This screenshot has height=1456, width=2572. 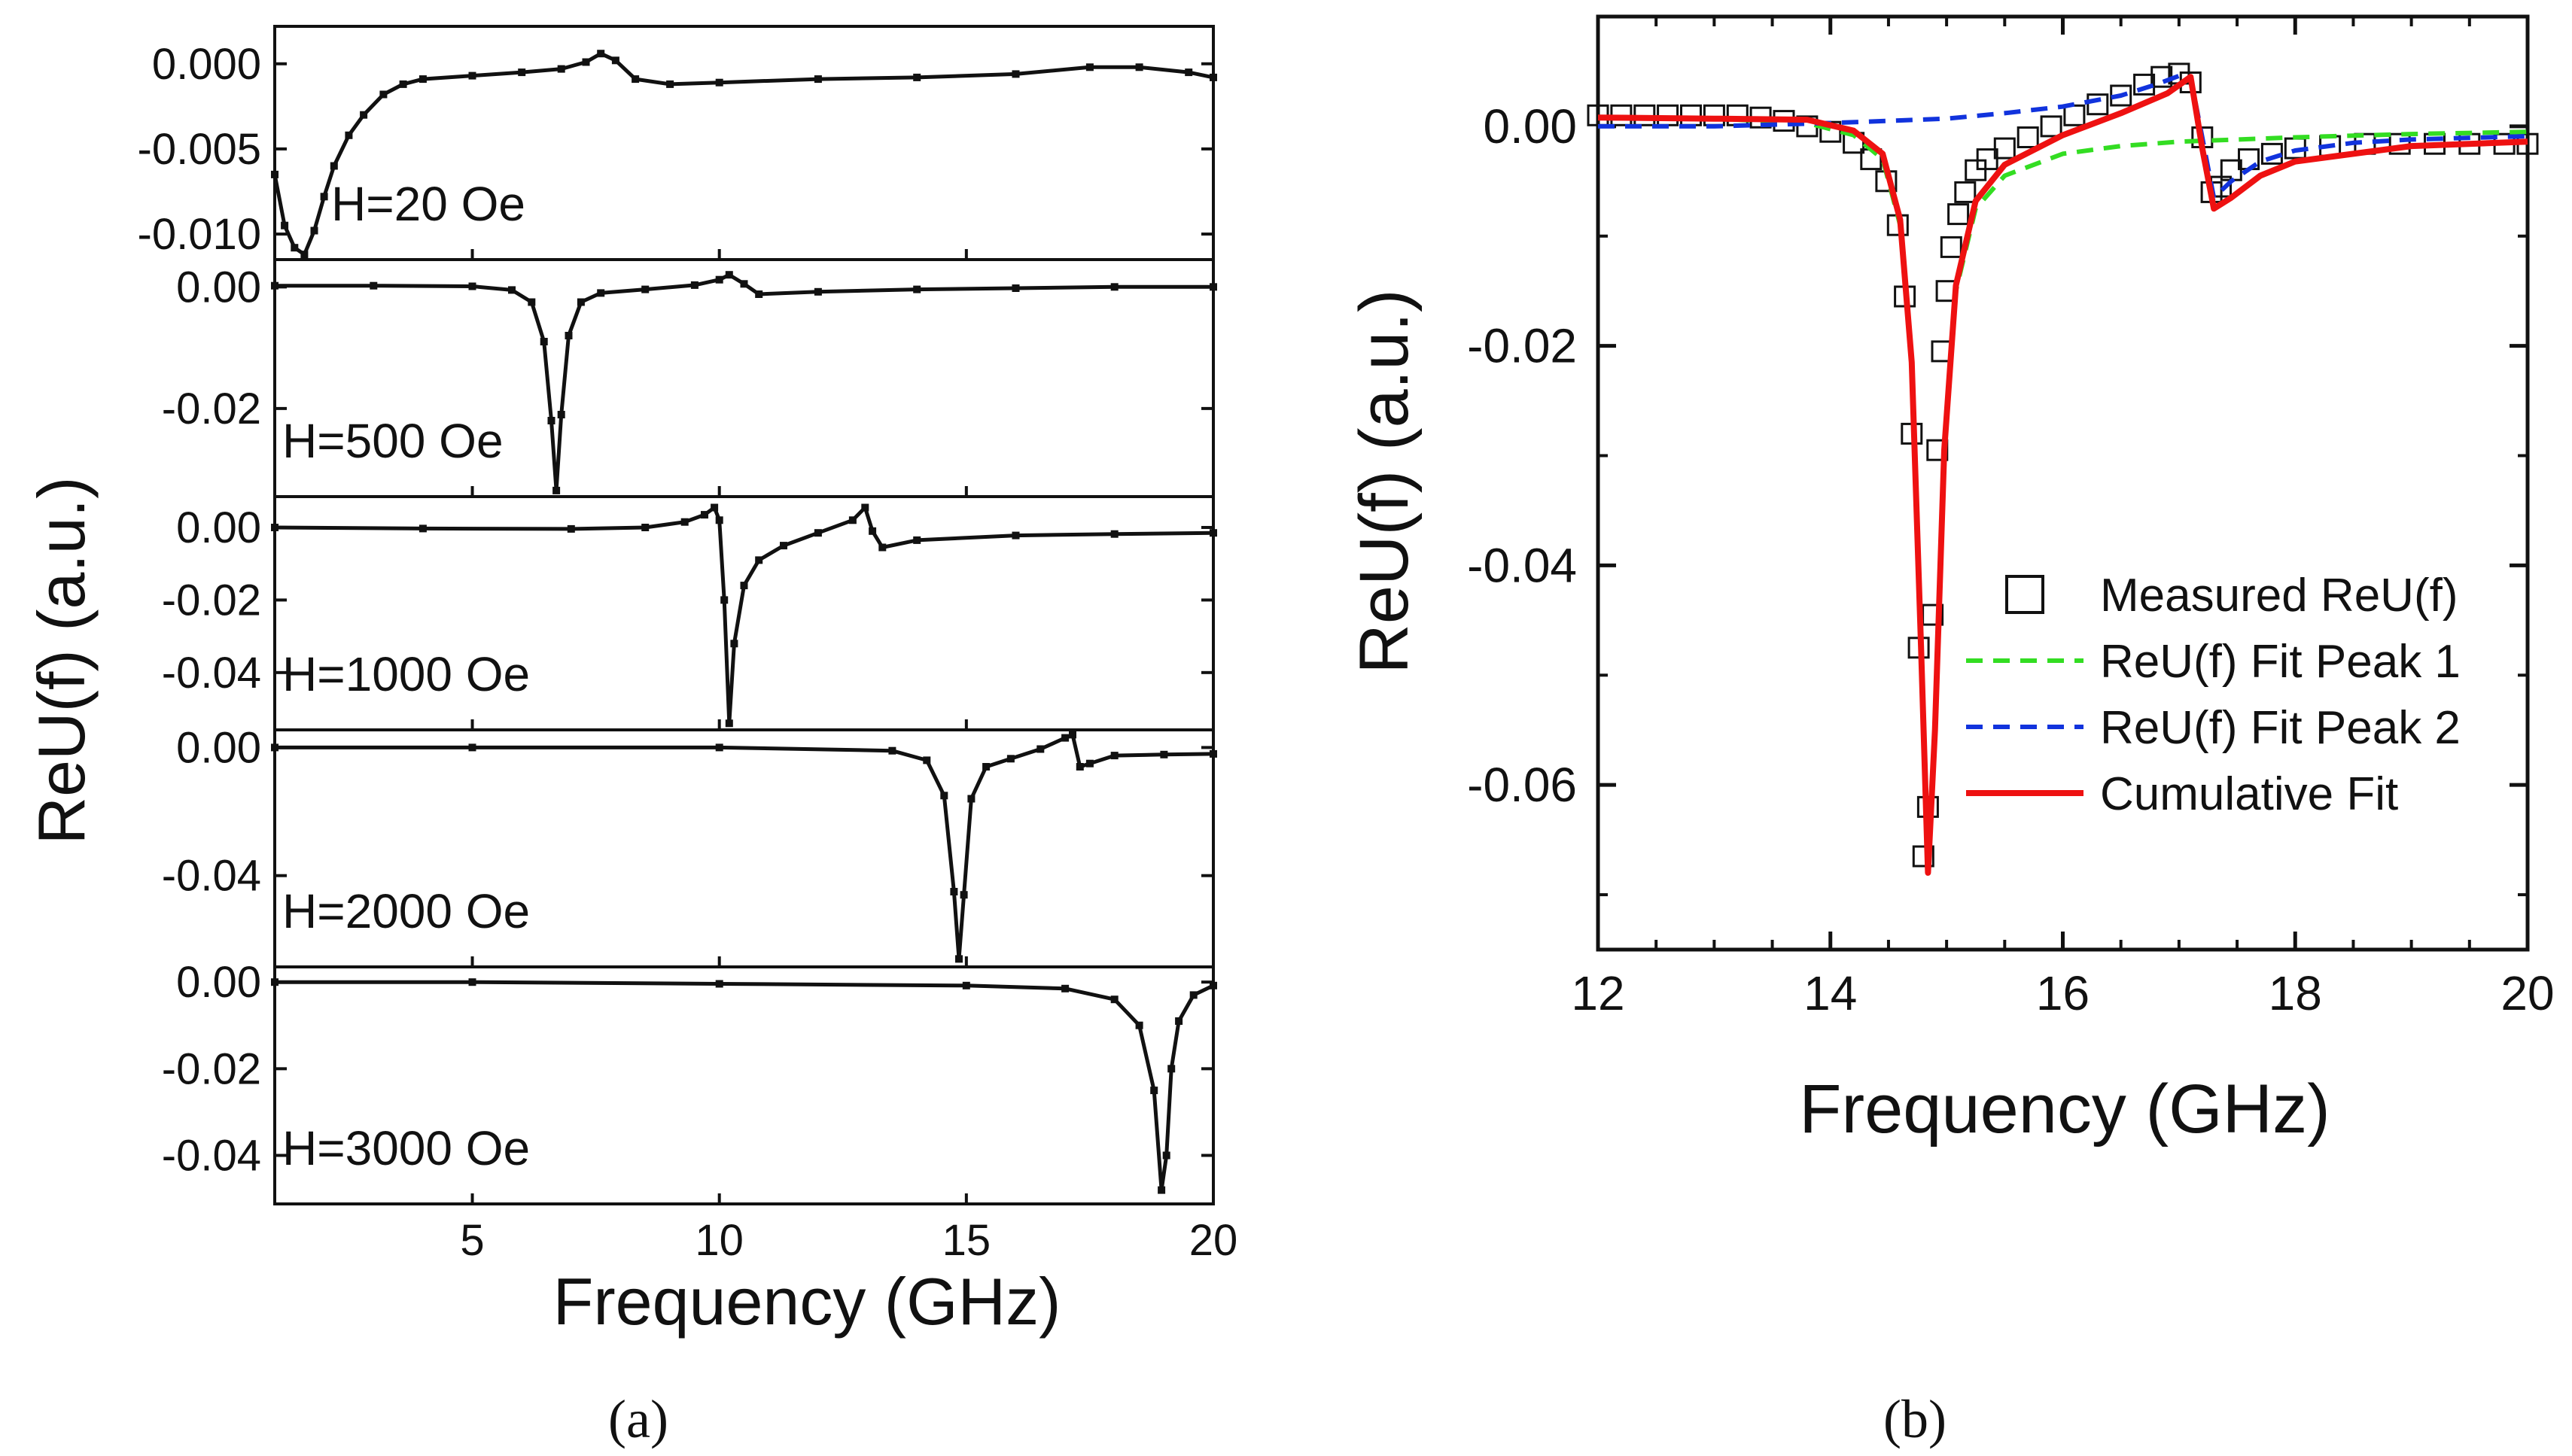 I want to click on x-tick-label: 20, so click(x=2527, y=993).